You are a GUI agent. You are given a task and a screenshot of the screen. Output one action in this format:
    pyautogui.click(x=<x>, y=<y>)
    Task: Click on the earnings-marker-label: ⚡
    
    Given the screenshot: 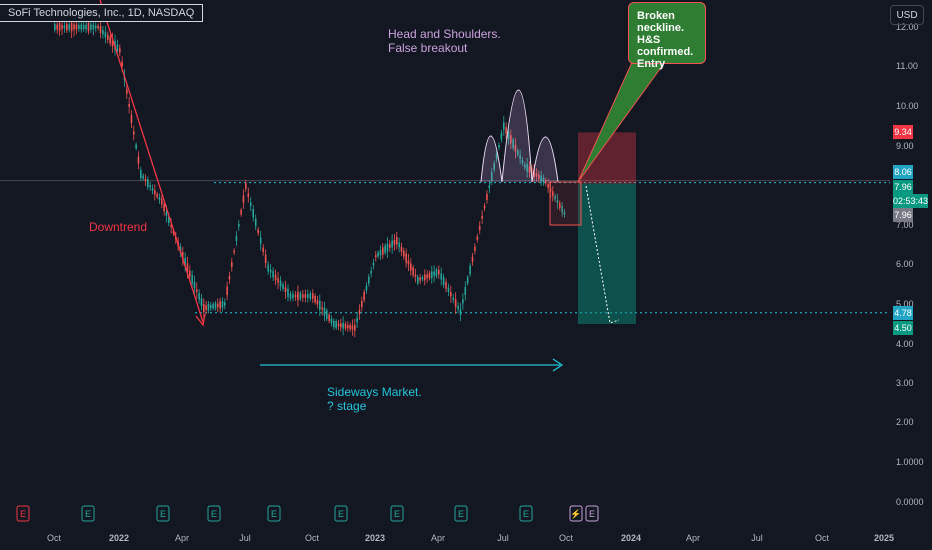 What is the action you would take?
    pyautogui.click(x=575, y=514)
    